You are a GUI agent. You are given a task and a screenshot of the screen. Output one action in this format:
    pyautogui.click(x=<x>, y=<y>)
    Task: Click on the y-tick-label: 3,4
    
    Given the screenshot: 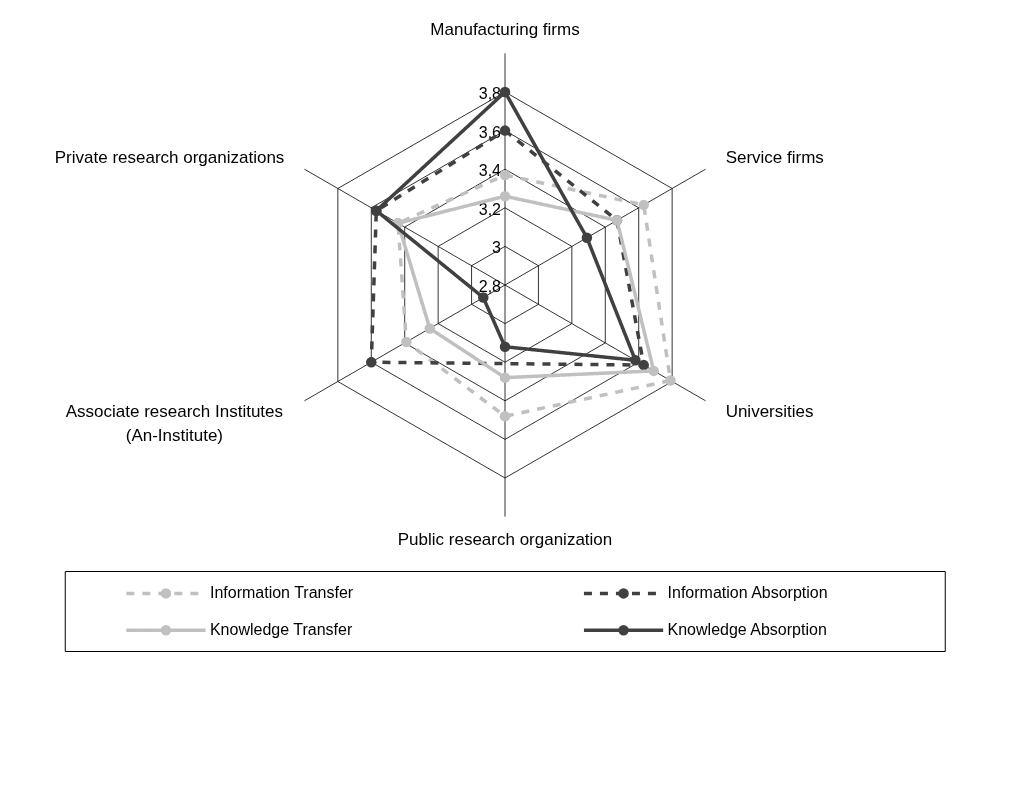 What is the action you would take?
    pyautogui.click(x=490, y=171)
    